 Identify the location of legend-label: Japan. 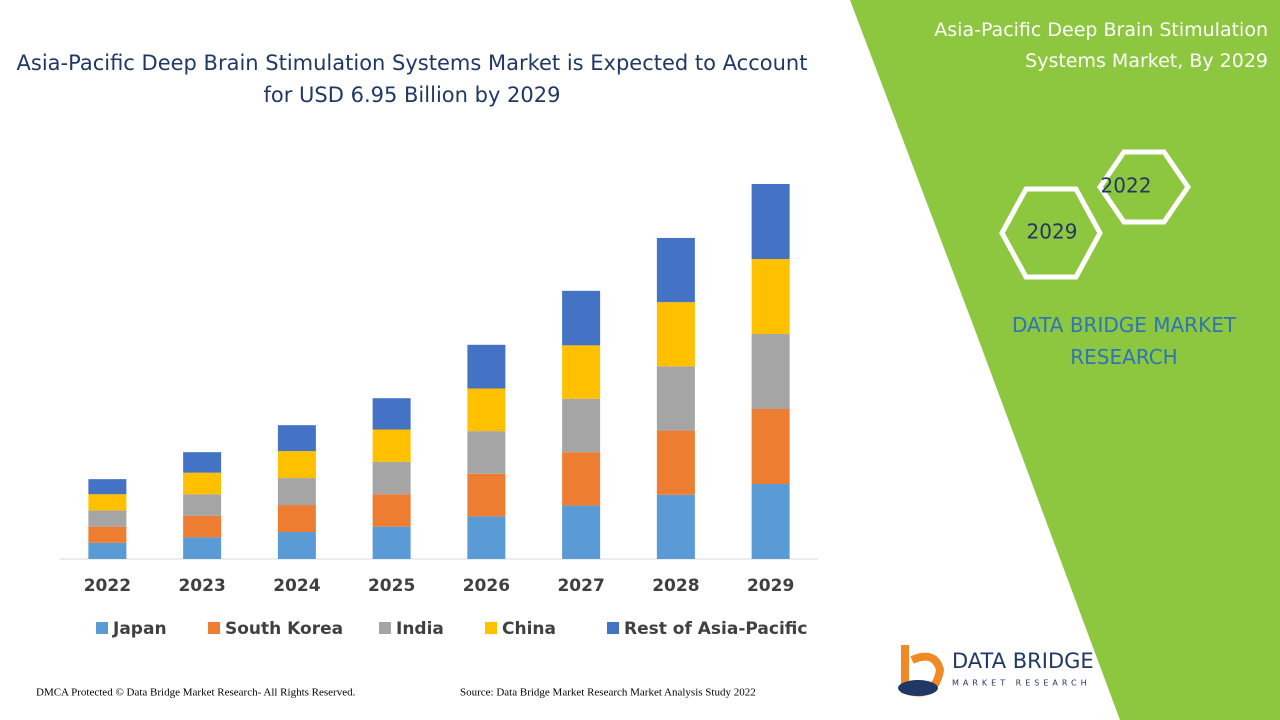
(139, 629).